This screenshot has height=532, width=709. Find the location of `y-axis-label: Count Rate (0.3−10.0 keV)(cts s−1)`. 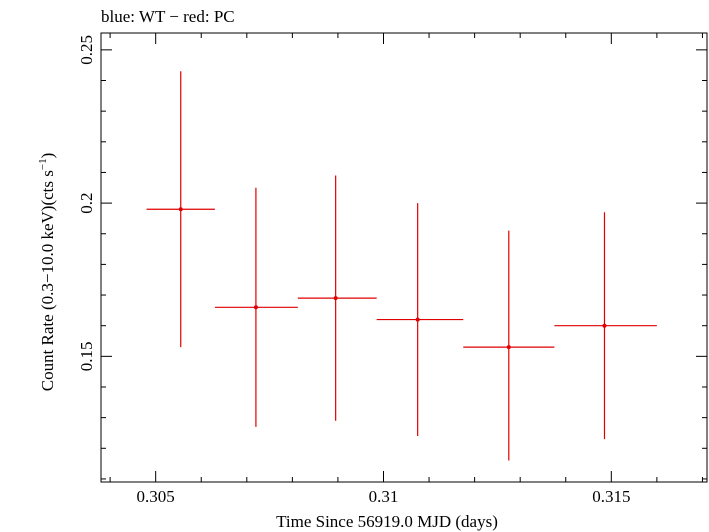

y-axis-label: Count Rate (0.3−10.0 keV)(cts s−1) is located at coordinates (47, 272).